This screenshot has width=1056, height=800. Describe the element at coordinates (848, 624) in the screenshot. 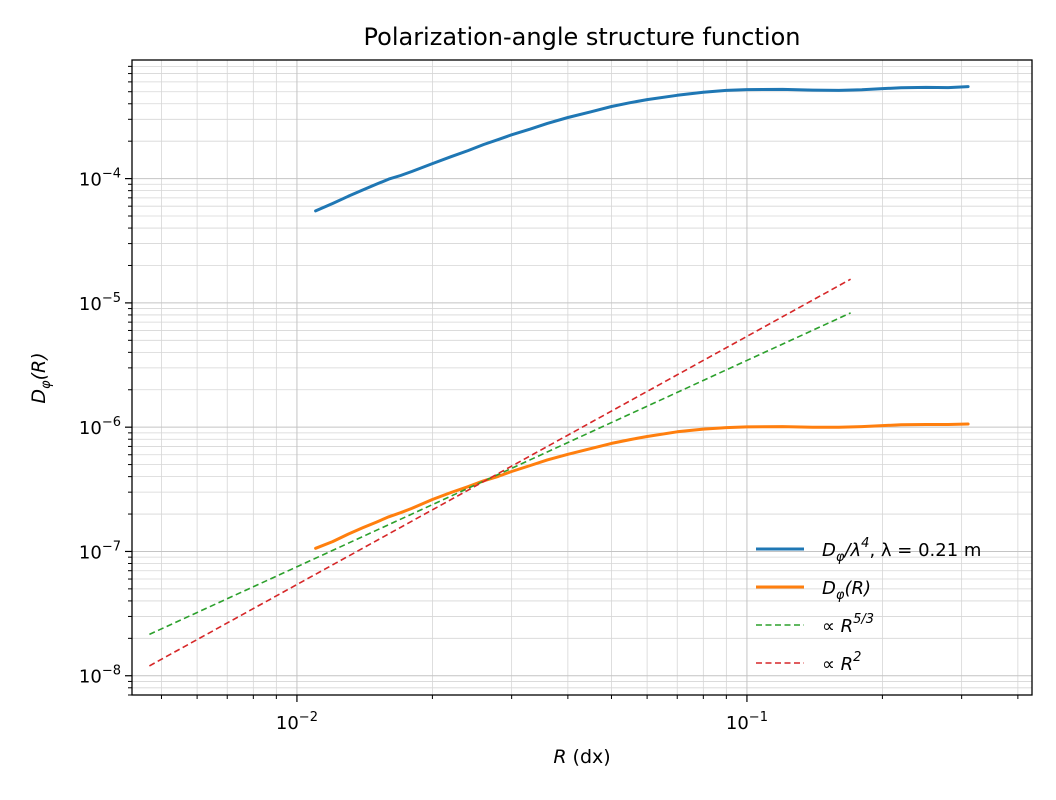

I see `legend-entry-3: ∝ R5/3` at that location.